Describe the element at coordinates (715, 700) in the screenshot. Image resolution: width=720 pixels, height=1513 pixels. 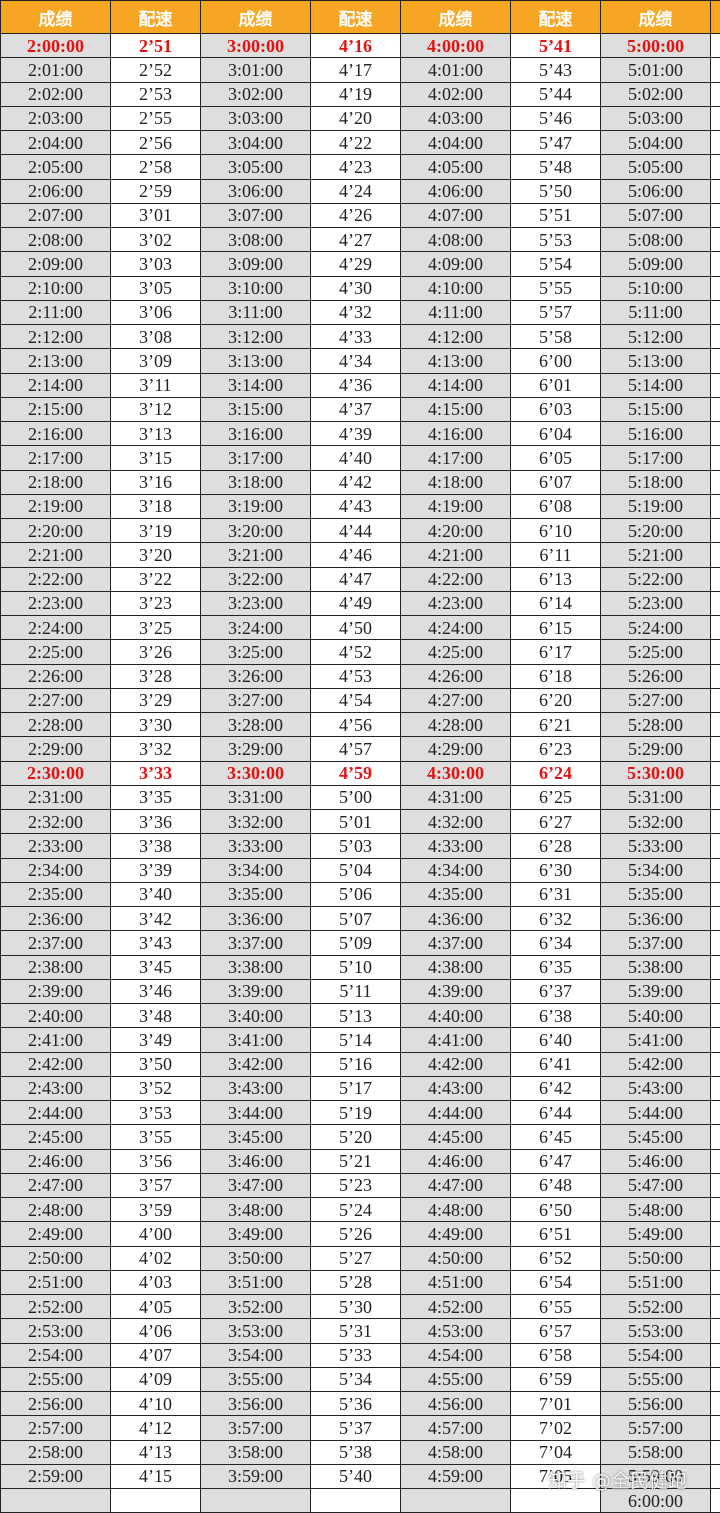
I see `pace-cell: 7’45` at that location.